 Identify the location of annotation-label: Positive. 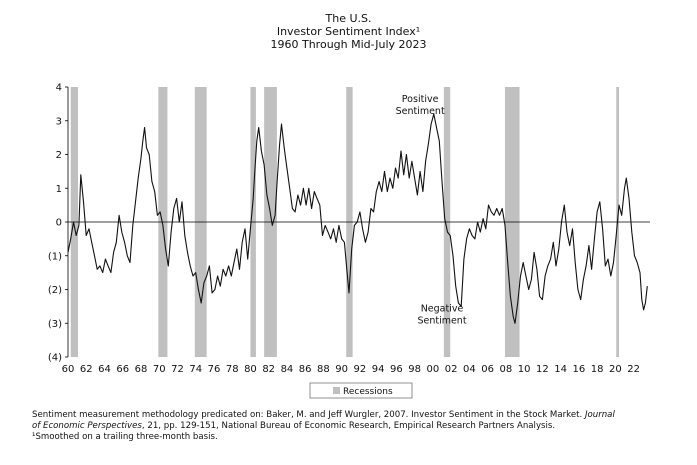
(420, 99).